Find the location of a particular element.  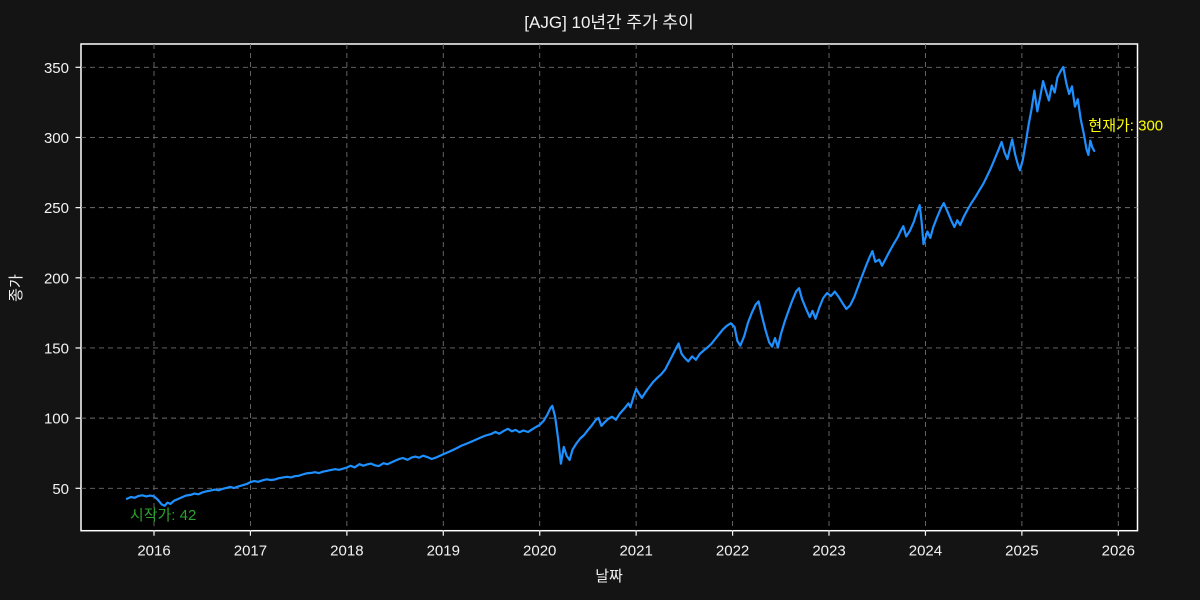

x-tick-label: 2022 is located at coordinates (732, 551).